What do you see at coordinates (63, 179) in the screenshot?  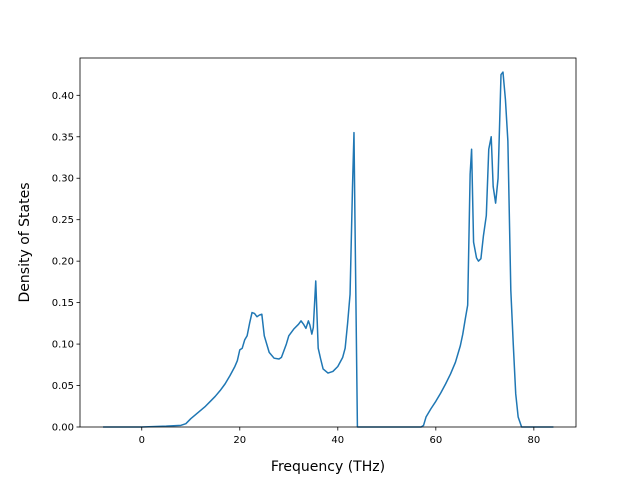 I see `y-tick-label: 0.30` at bounding box center [63, 179].